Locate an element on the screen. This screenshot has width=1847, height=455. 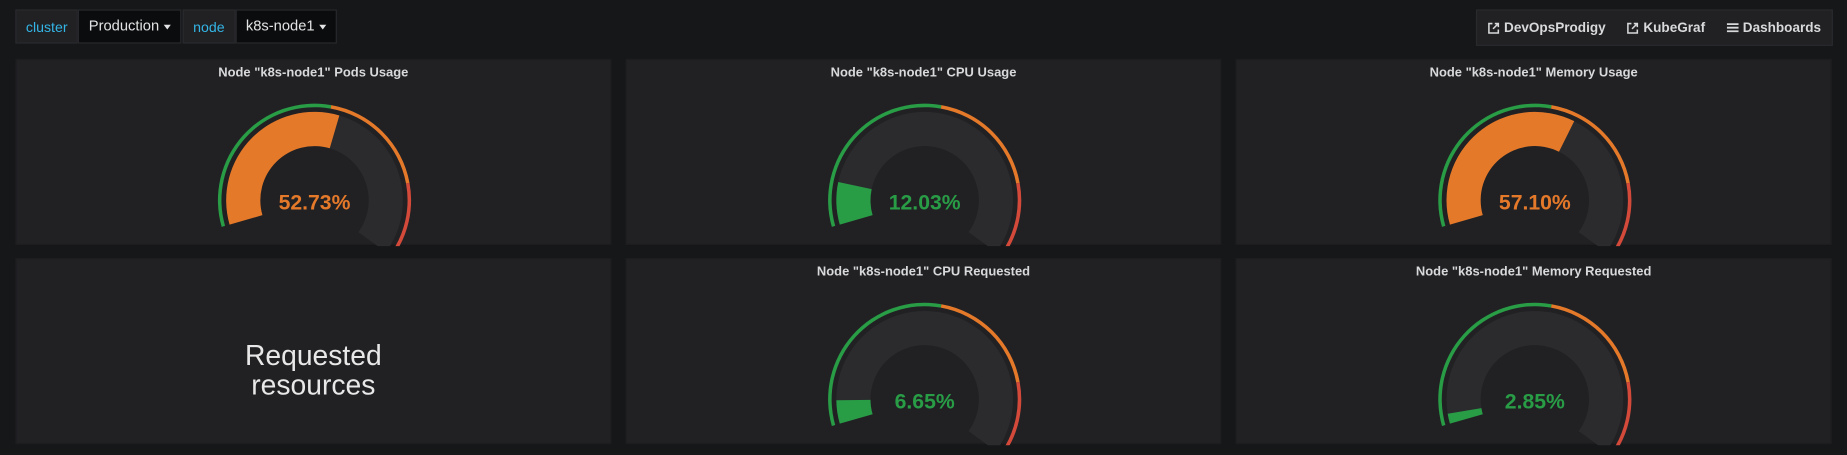
text-line: resources is located at coordinates (313, 385).